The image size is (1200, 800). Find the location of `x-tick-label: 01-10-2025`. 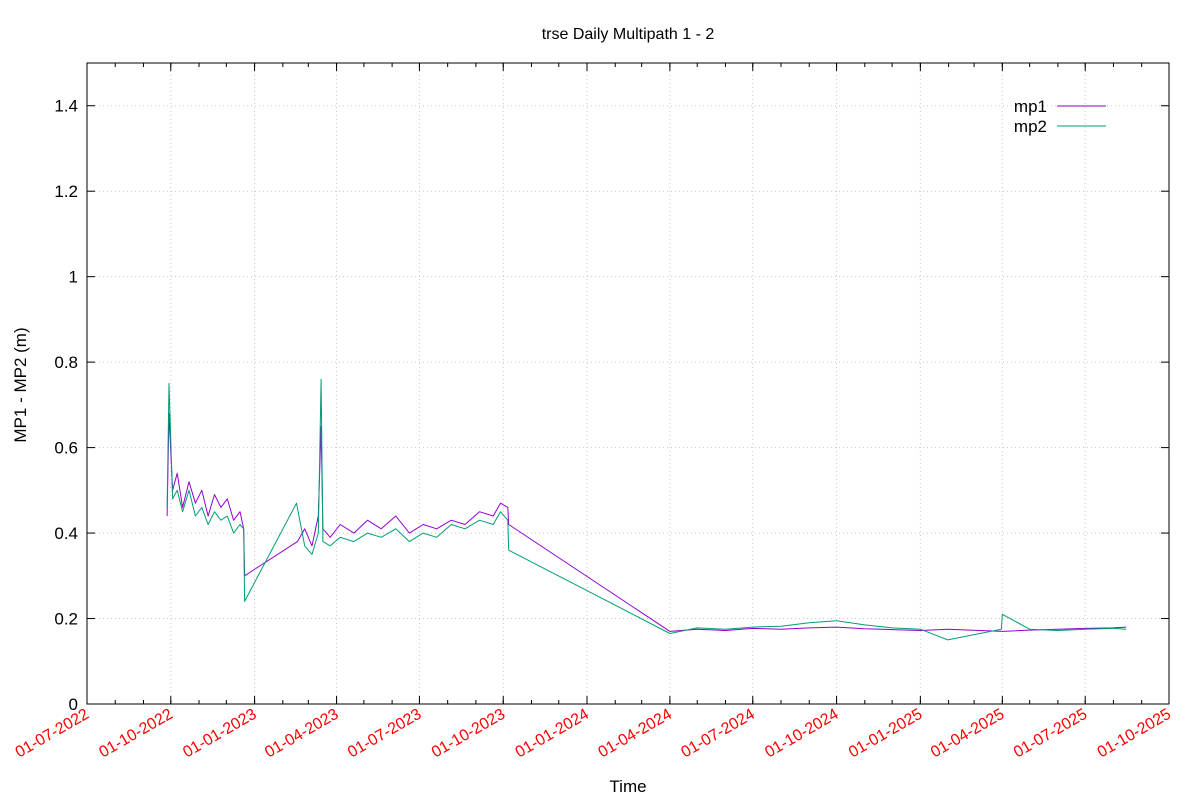

x-tick-label: 01-10-2025 is located at coordinates (1134, 734).